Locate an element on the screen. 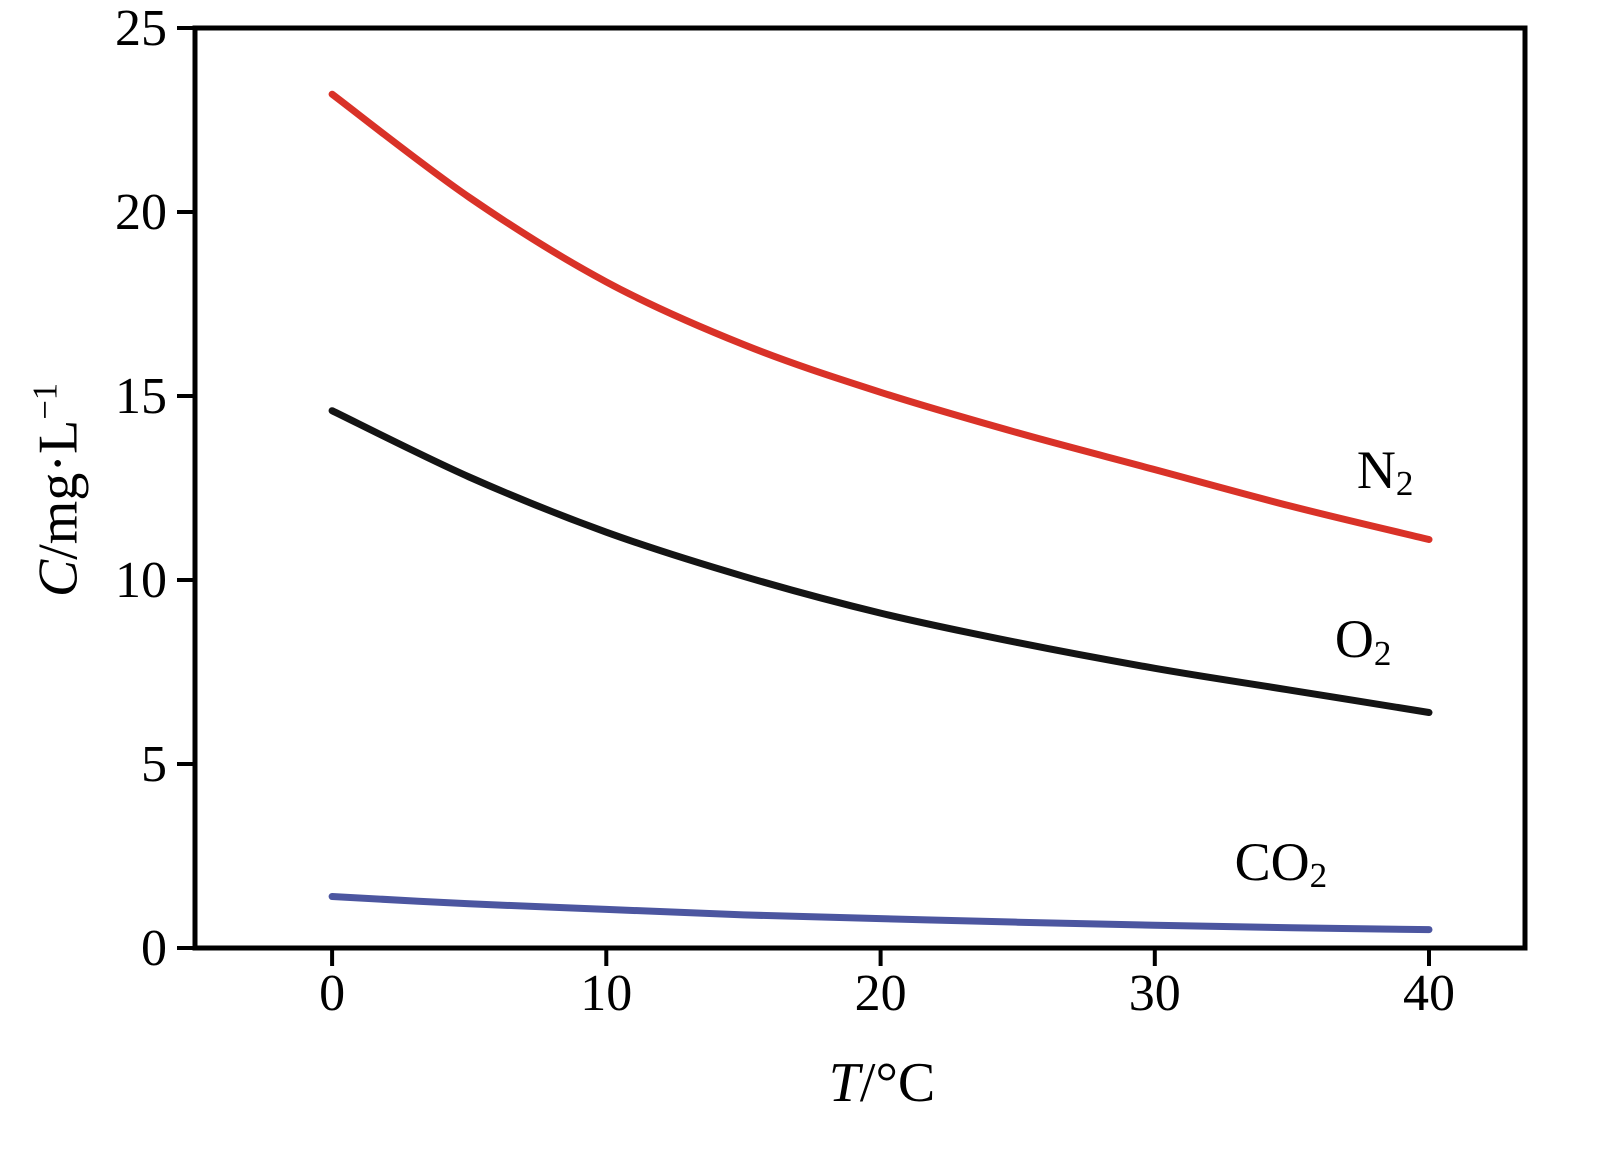 This screenshot has height=1153, width=1621. y-axis-title-unit: /mg·L is located at coordinates (58, 489).